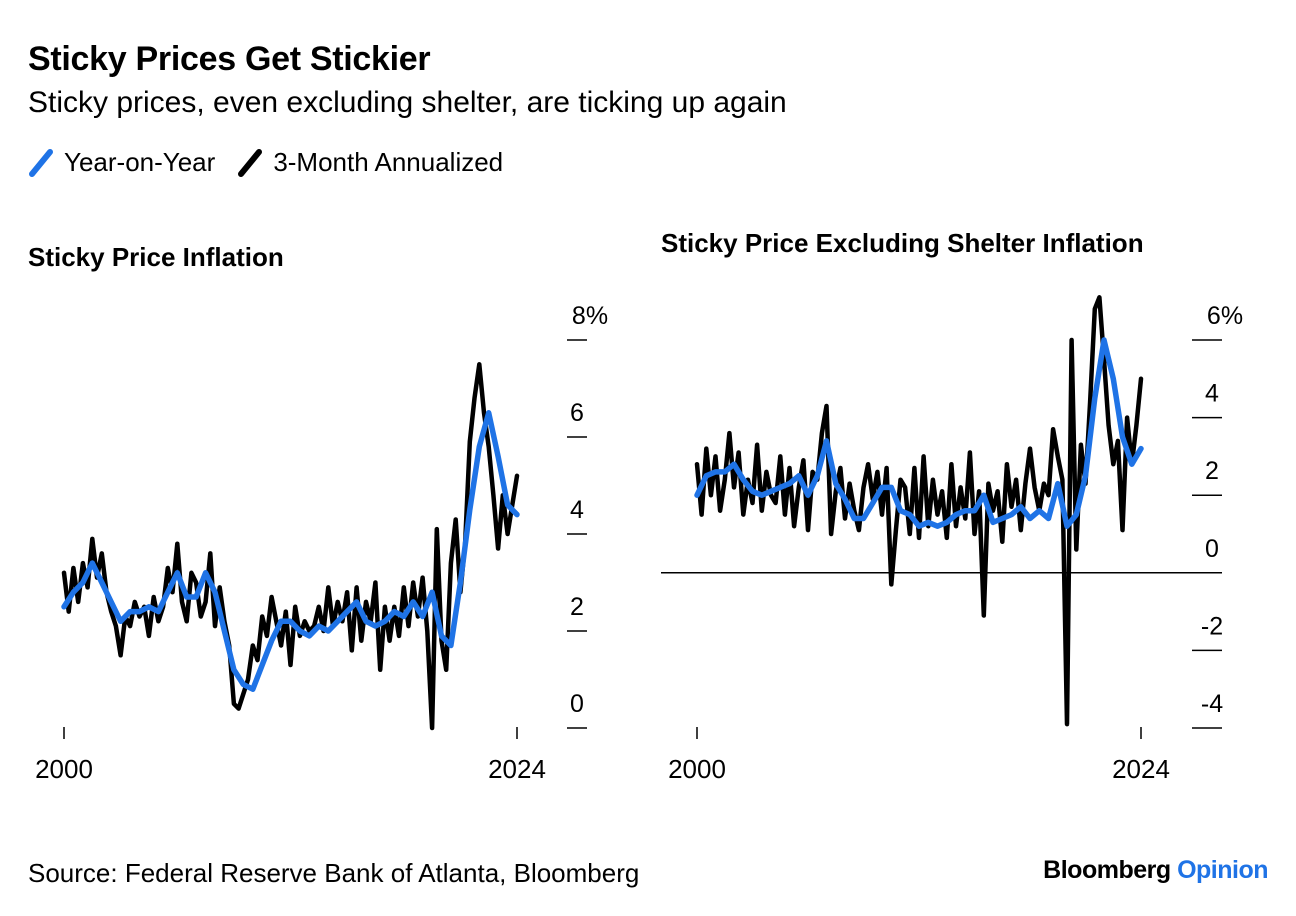 This screenshot has height=916, width=1296. What do you see at coordinates (1212, 394) in the screenshot?
I see `y-tick-label-ex-shelter-4: 4` at bounding box center [1212, 394].